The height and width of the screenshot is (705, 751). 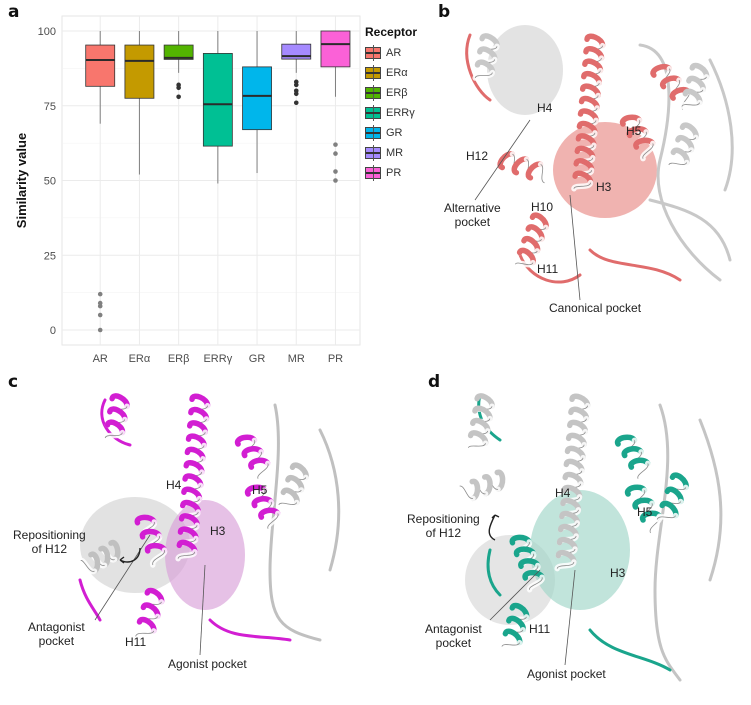 What do you see at coordinates (391, 32) in the screenshot?
I see `legend-title: Receptor` at bounding box center [391, 32].